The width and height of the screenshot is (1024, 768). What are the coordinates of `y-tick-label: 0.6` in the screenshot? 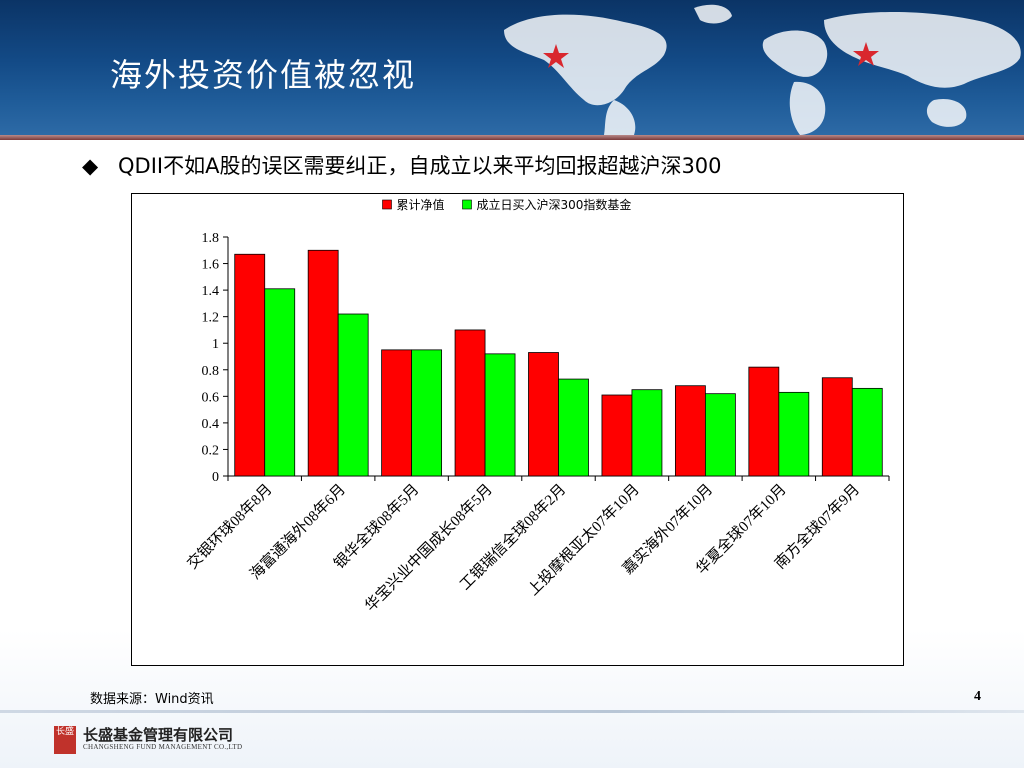 It's located at (211, 397).